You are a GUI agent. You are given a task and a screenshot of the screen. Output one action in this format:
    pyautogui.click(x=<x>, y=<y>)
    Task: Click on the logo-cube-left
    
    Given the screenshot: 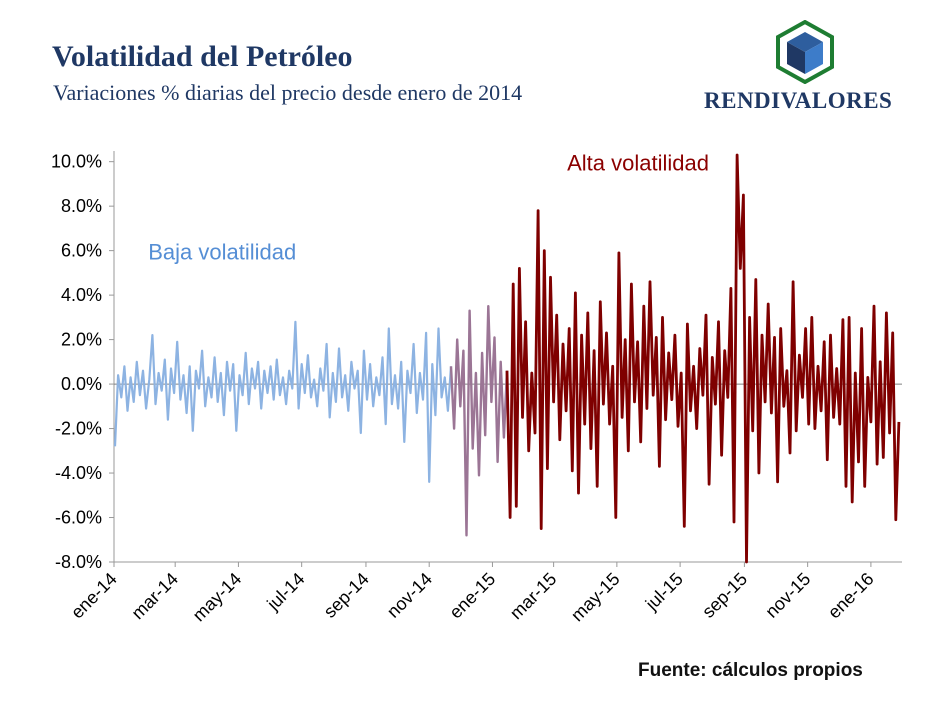 What is the action you would take?
    pyautogui.click(x=796, y=58)
    